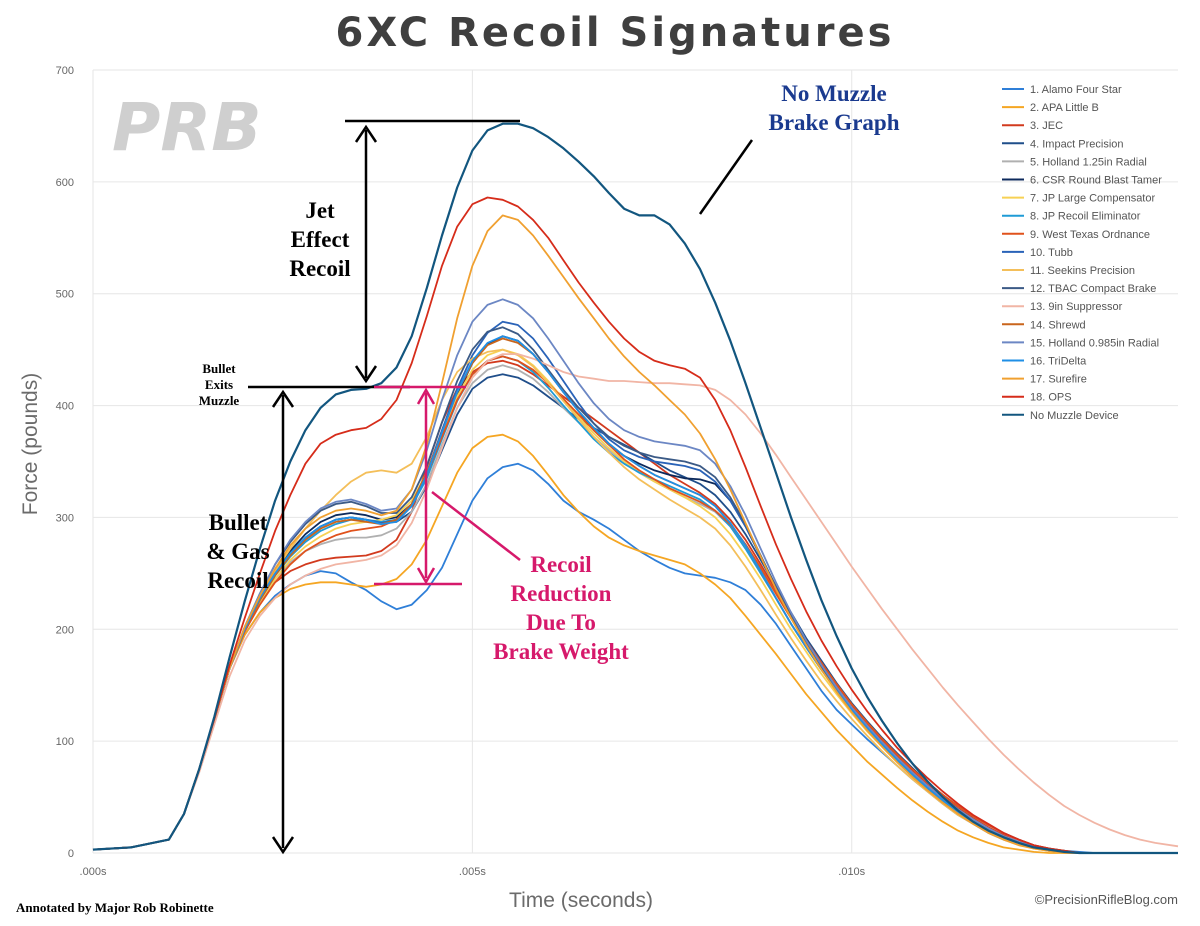 The image size is (1200, 926). I want to click on legend-entry: No Muzzle Device, so click(1074, 416).